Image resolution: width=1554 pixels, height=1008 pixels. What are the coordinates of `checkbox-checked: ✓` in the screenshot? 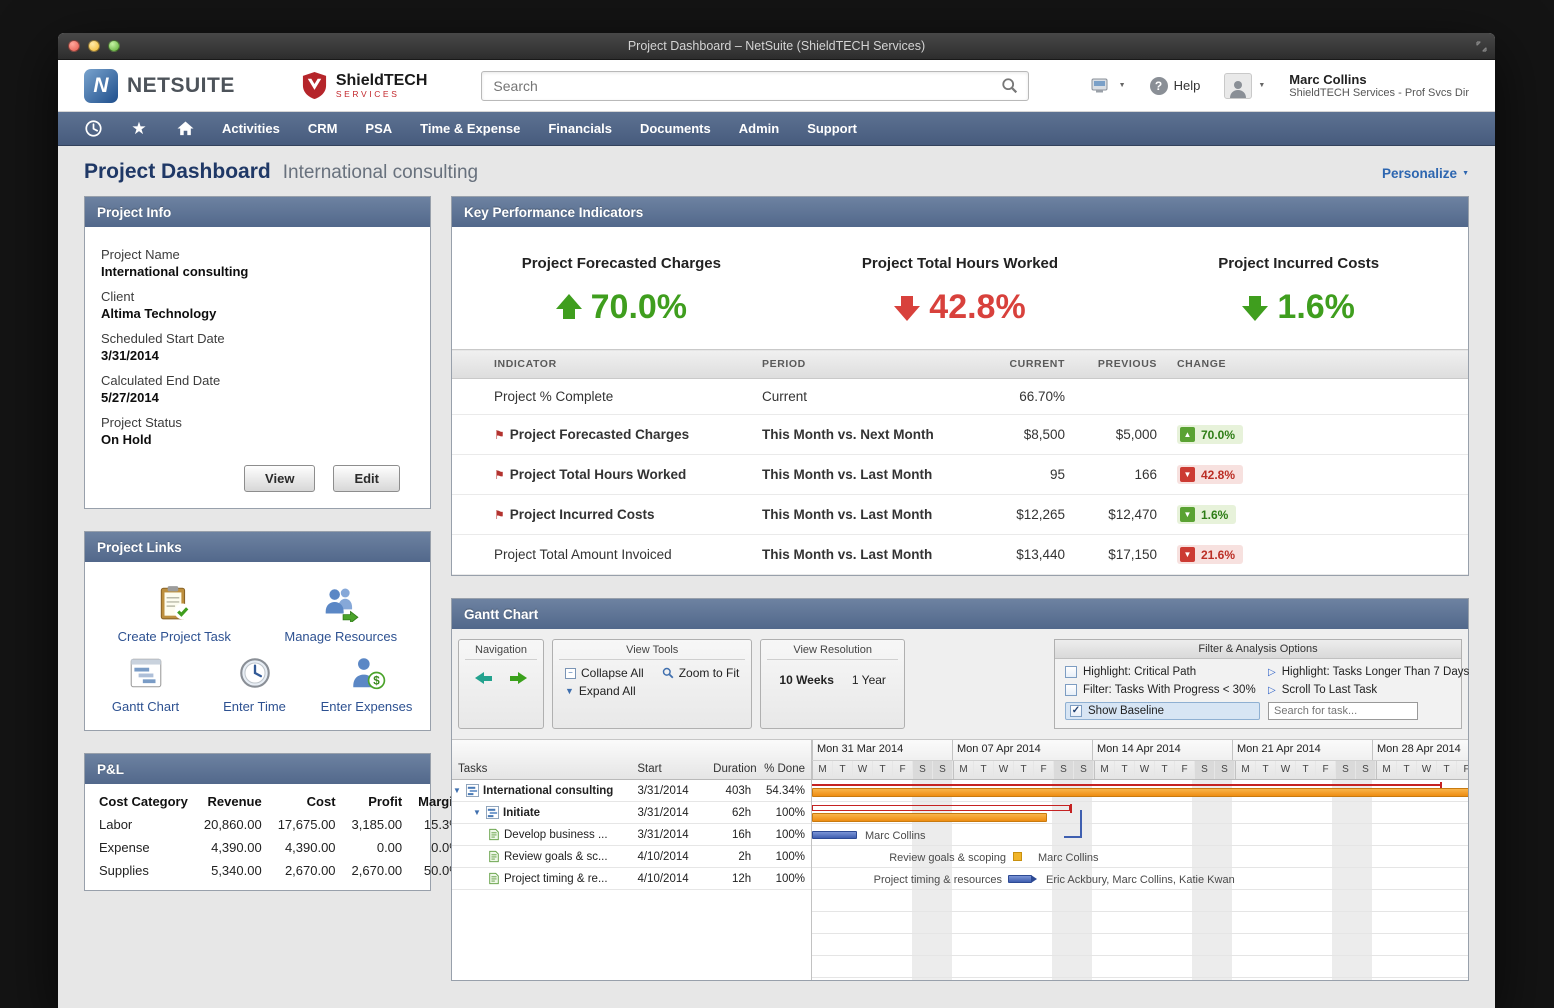 It's located at (1076, 711).